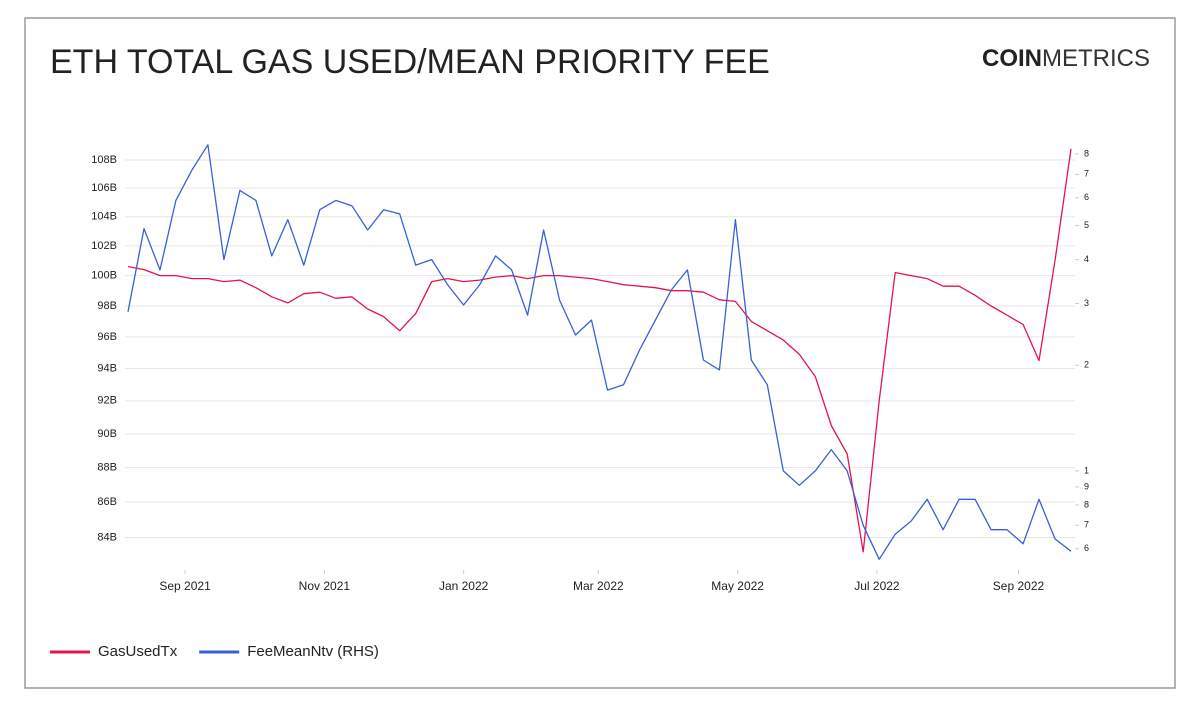  I want to click on y-tick-label: 106B, so click(104, 188).